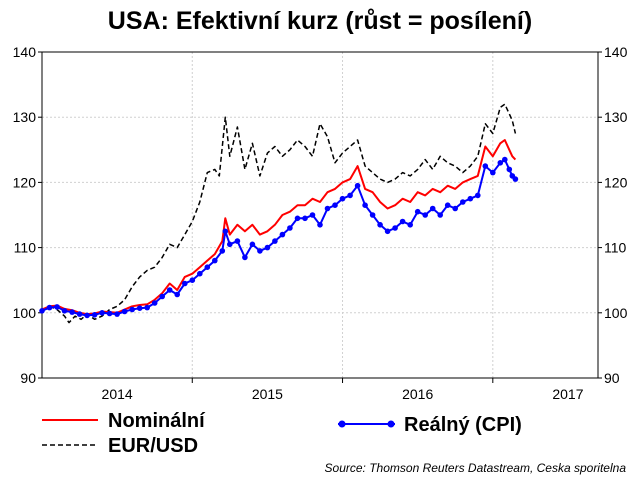 The width and height of the screenshot is (640, 480). Describe the element at coordinates (157, 421) in the screenshot. I see `legend-label-nominal: Nominální` at that location.